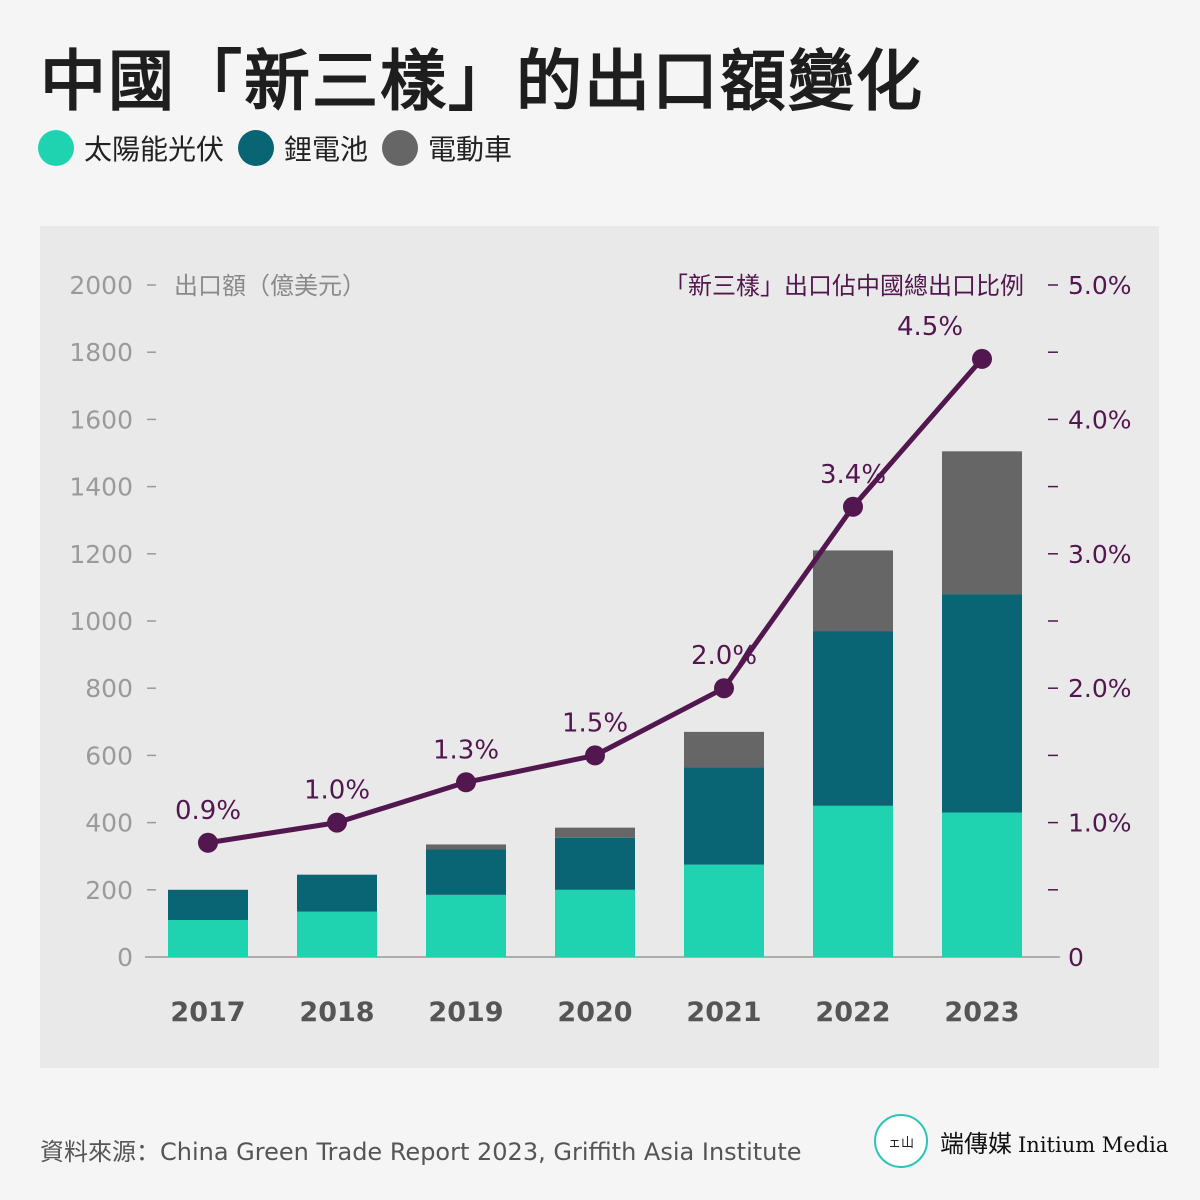 This screenshot has width=1200, height=1200. I want to click on y-tick-label: 800, so click(109, 688).